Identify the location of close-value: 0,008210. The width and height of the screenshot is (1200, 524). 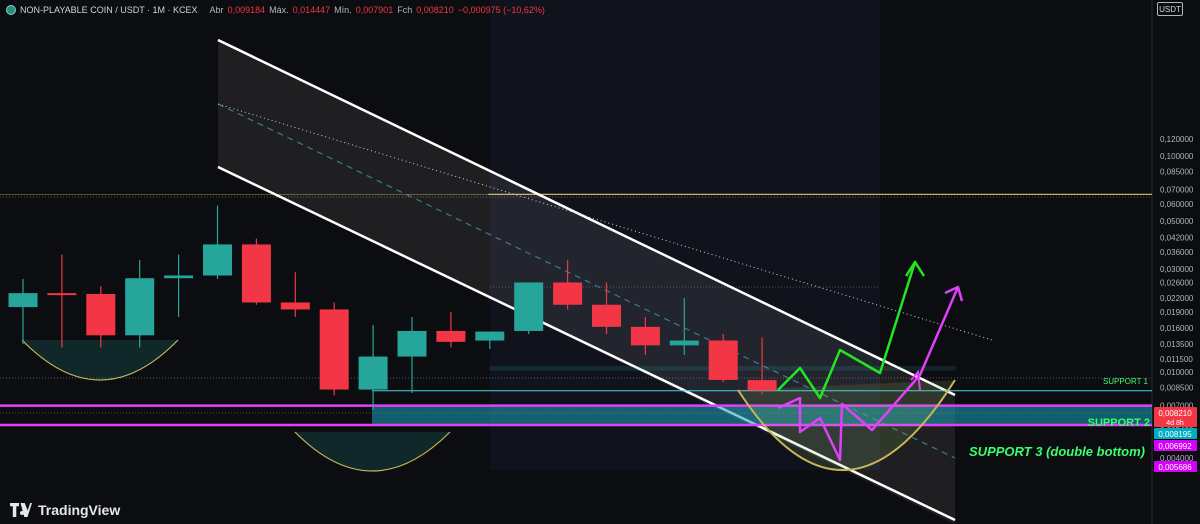
(435, 10).